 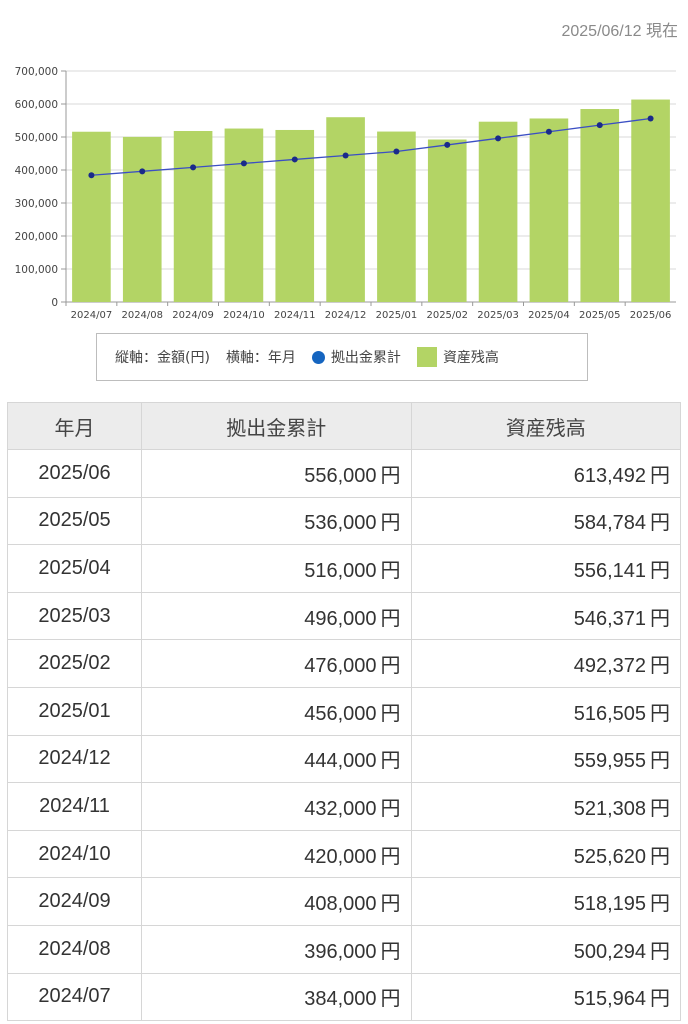 I want to click on row-month: 2025/03, so click(x=74, y=616).